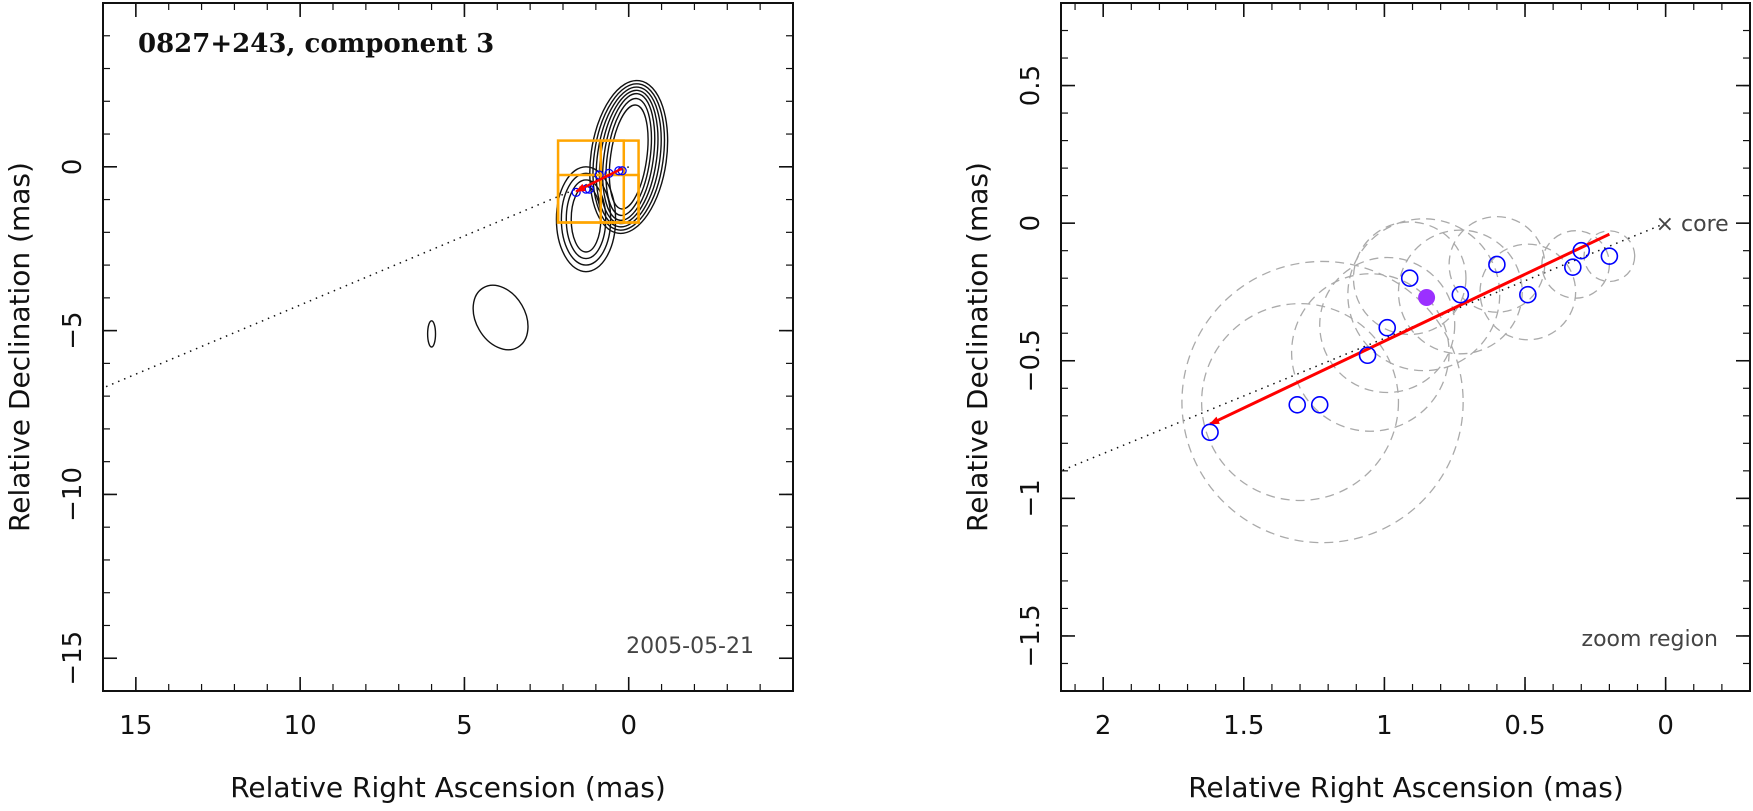 The image size is (1753, 811). I want to click on contour-blob-small, so click(431, 334).